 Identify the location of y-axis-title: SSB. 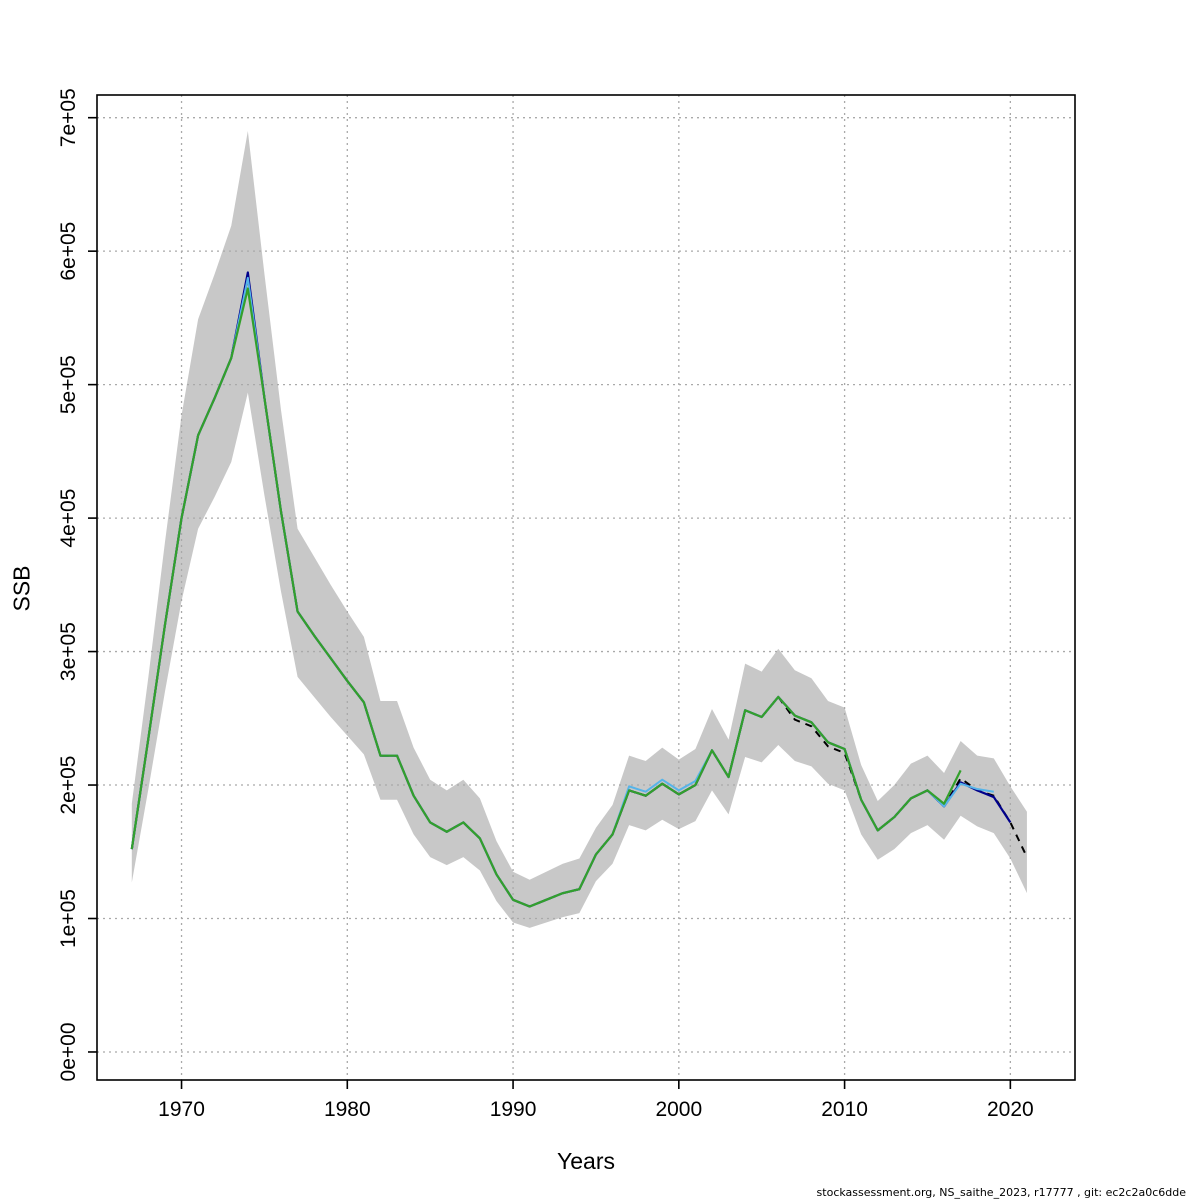
(21, 588).